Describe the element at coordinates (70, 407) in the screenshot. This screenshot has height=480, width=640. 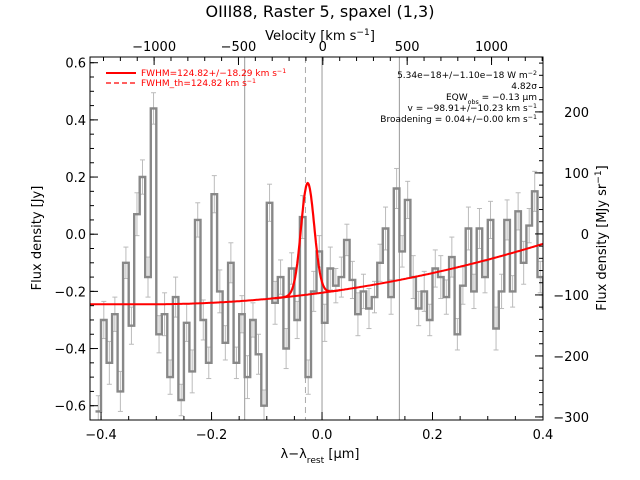
I see `y-tick-label: −0.6` at that location.